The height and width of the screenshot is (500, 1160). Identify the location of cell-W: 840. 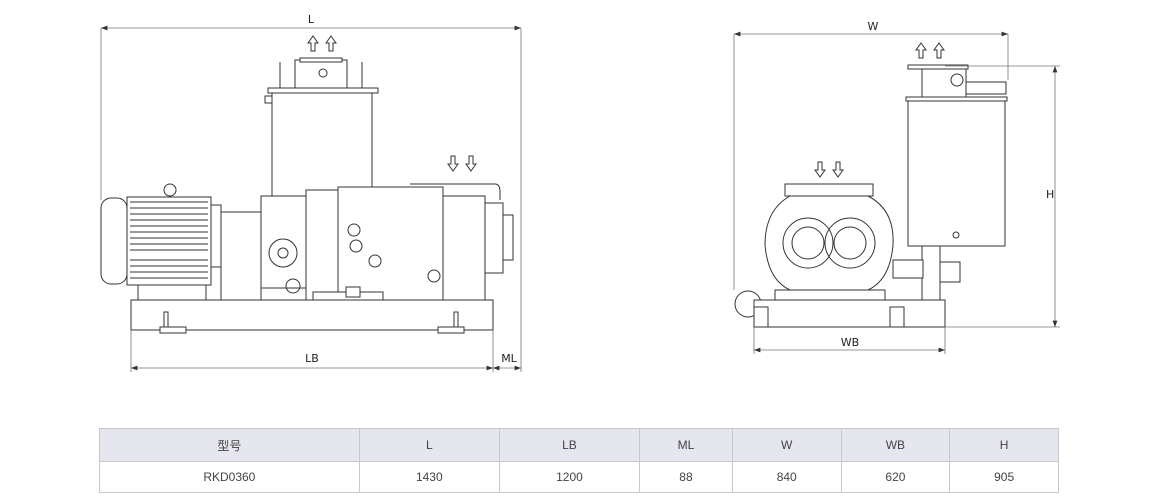
(786, 477).